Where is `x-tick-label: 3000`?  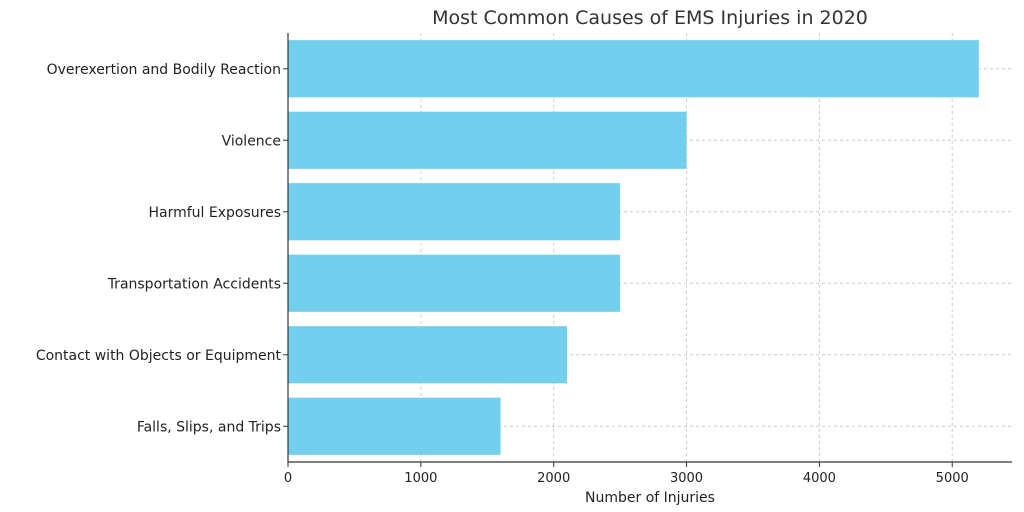 x-tick-label: 3000 is located at coordinates (686, 478).